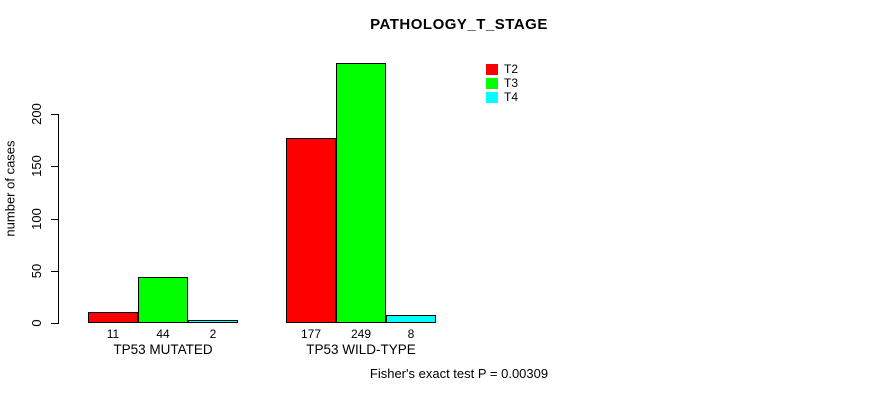 The width and height of the screenshot is (890, 400). I want to click on legend-label-t2: T2, so click(511, 69).